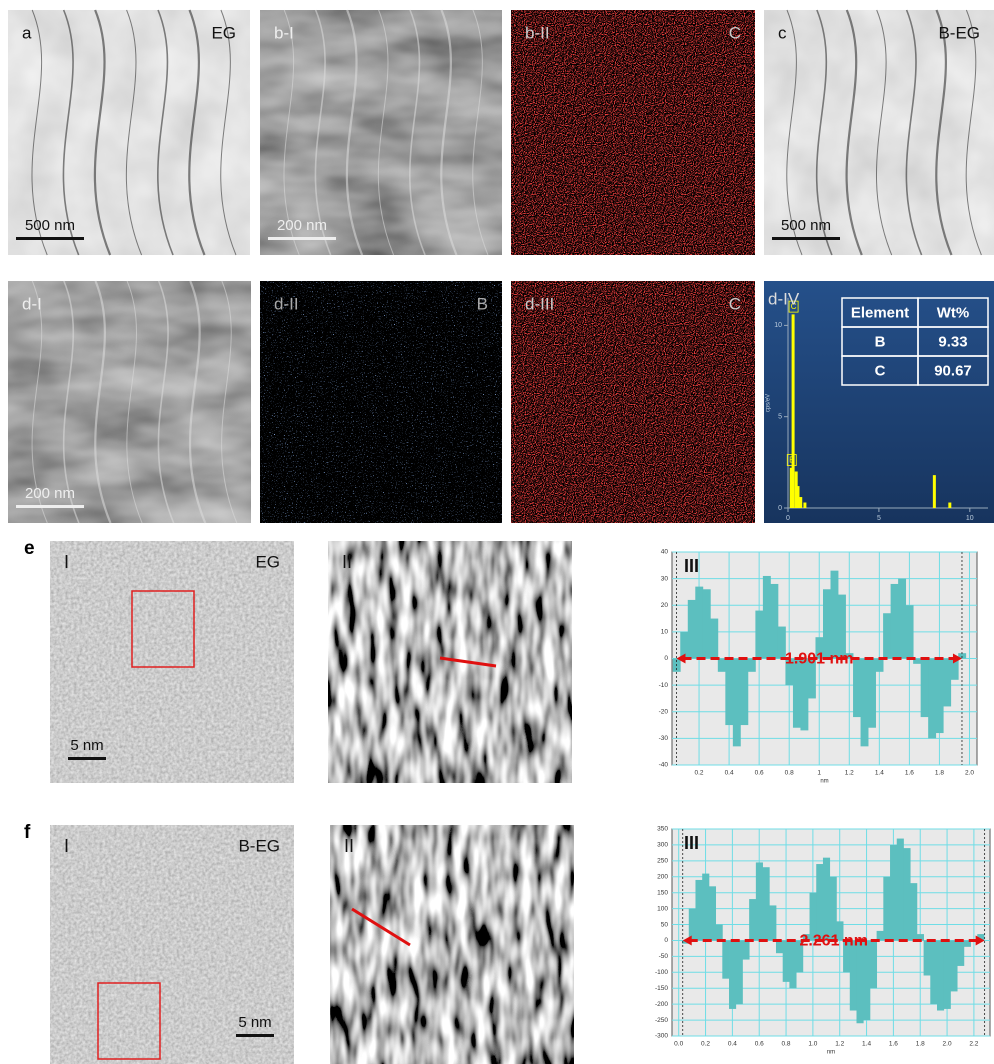 Image resolution: width=994 pixels, height=1064 pixels. What do you see at coordinates (953, 370) in the screenshot?
I see `table-text: 90.67` at bounding box center [953, 370].